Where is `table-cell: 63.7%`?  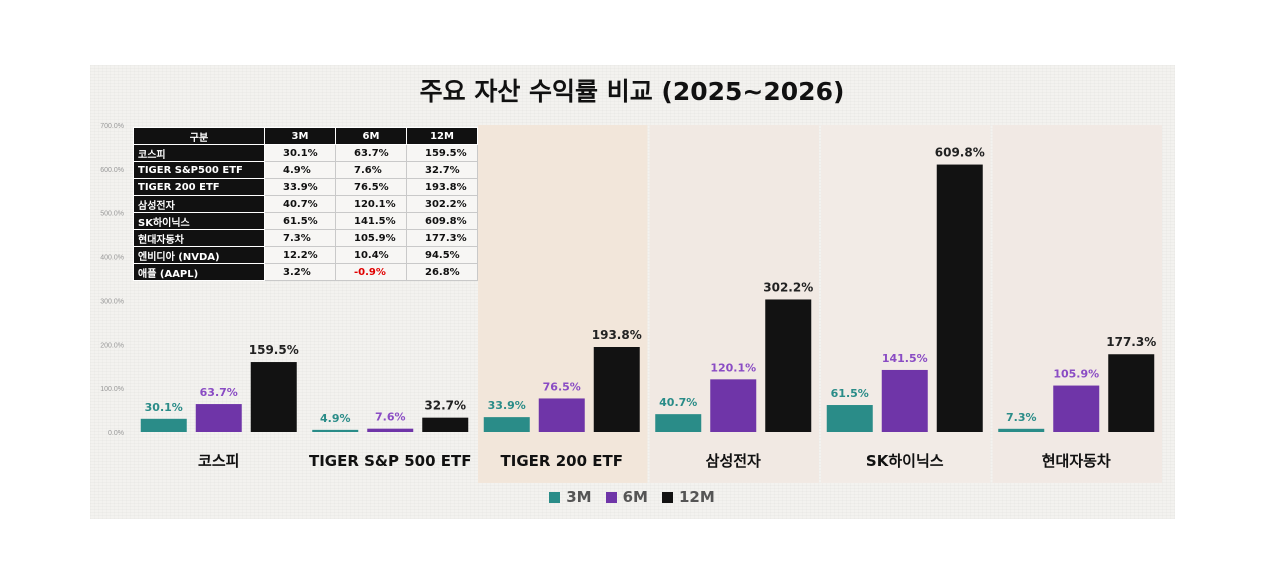
table-cell: 63.7% is located at coordinates (371, 153).